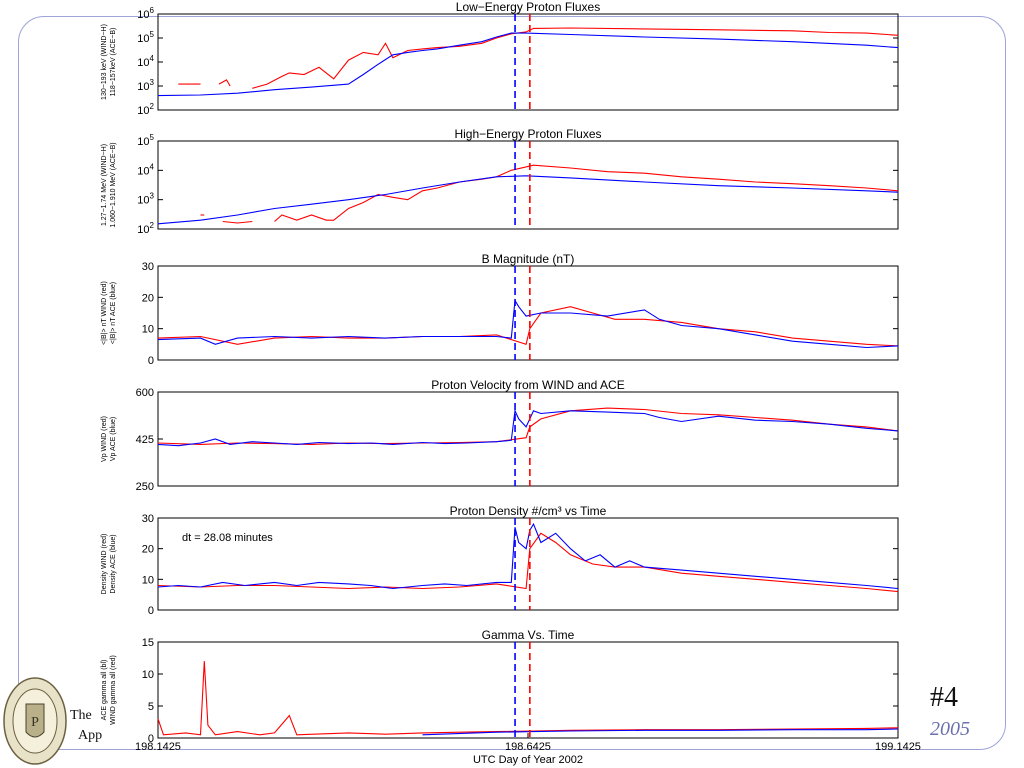  I want to click on y-tick-label: 600, so click(145, 393).